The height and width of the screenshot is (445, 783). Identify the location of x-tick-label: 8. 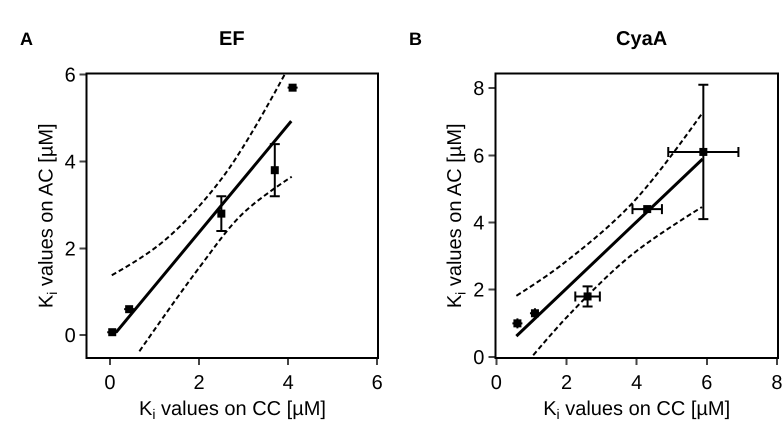
(777, 383).